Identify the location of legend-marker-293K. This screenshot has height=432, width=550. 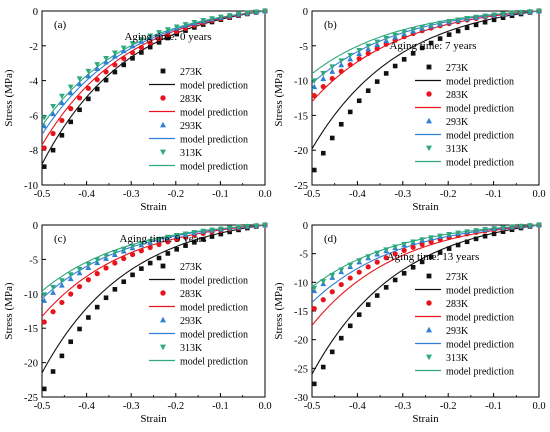
(429, 120).